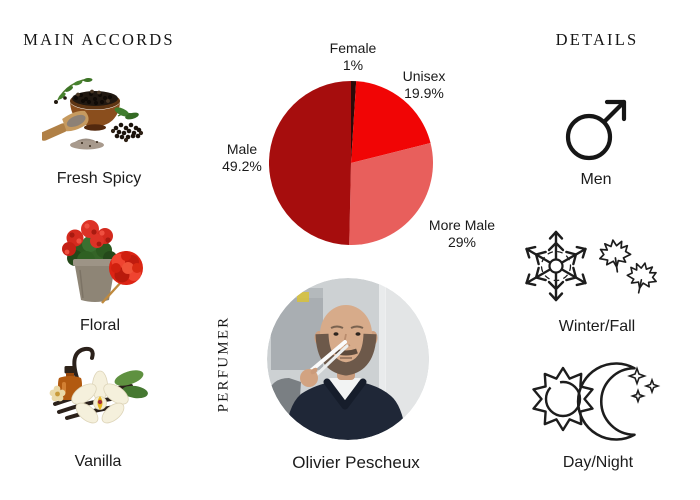 The image size is (700, 500). Describe the element at coordinates (556, 266) in the screenshot. I see `snowflake-icon` at that location.